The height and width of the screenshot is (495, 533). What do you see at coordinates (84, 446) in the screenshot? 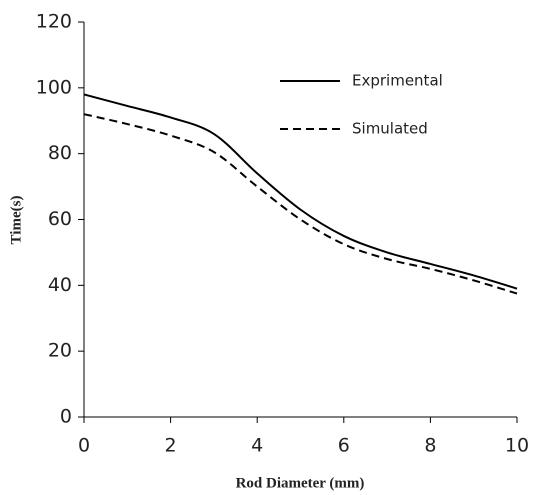
I see `x-tick-label: 0` at bounding box center [84, 446].